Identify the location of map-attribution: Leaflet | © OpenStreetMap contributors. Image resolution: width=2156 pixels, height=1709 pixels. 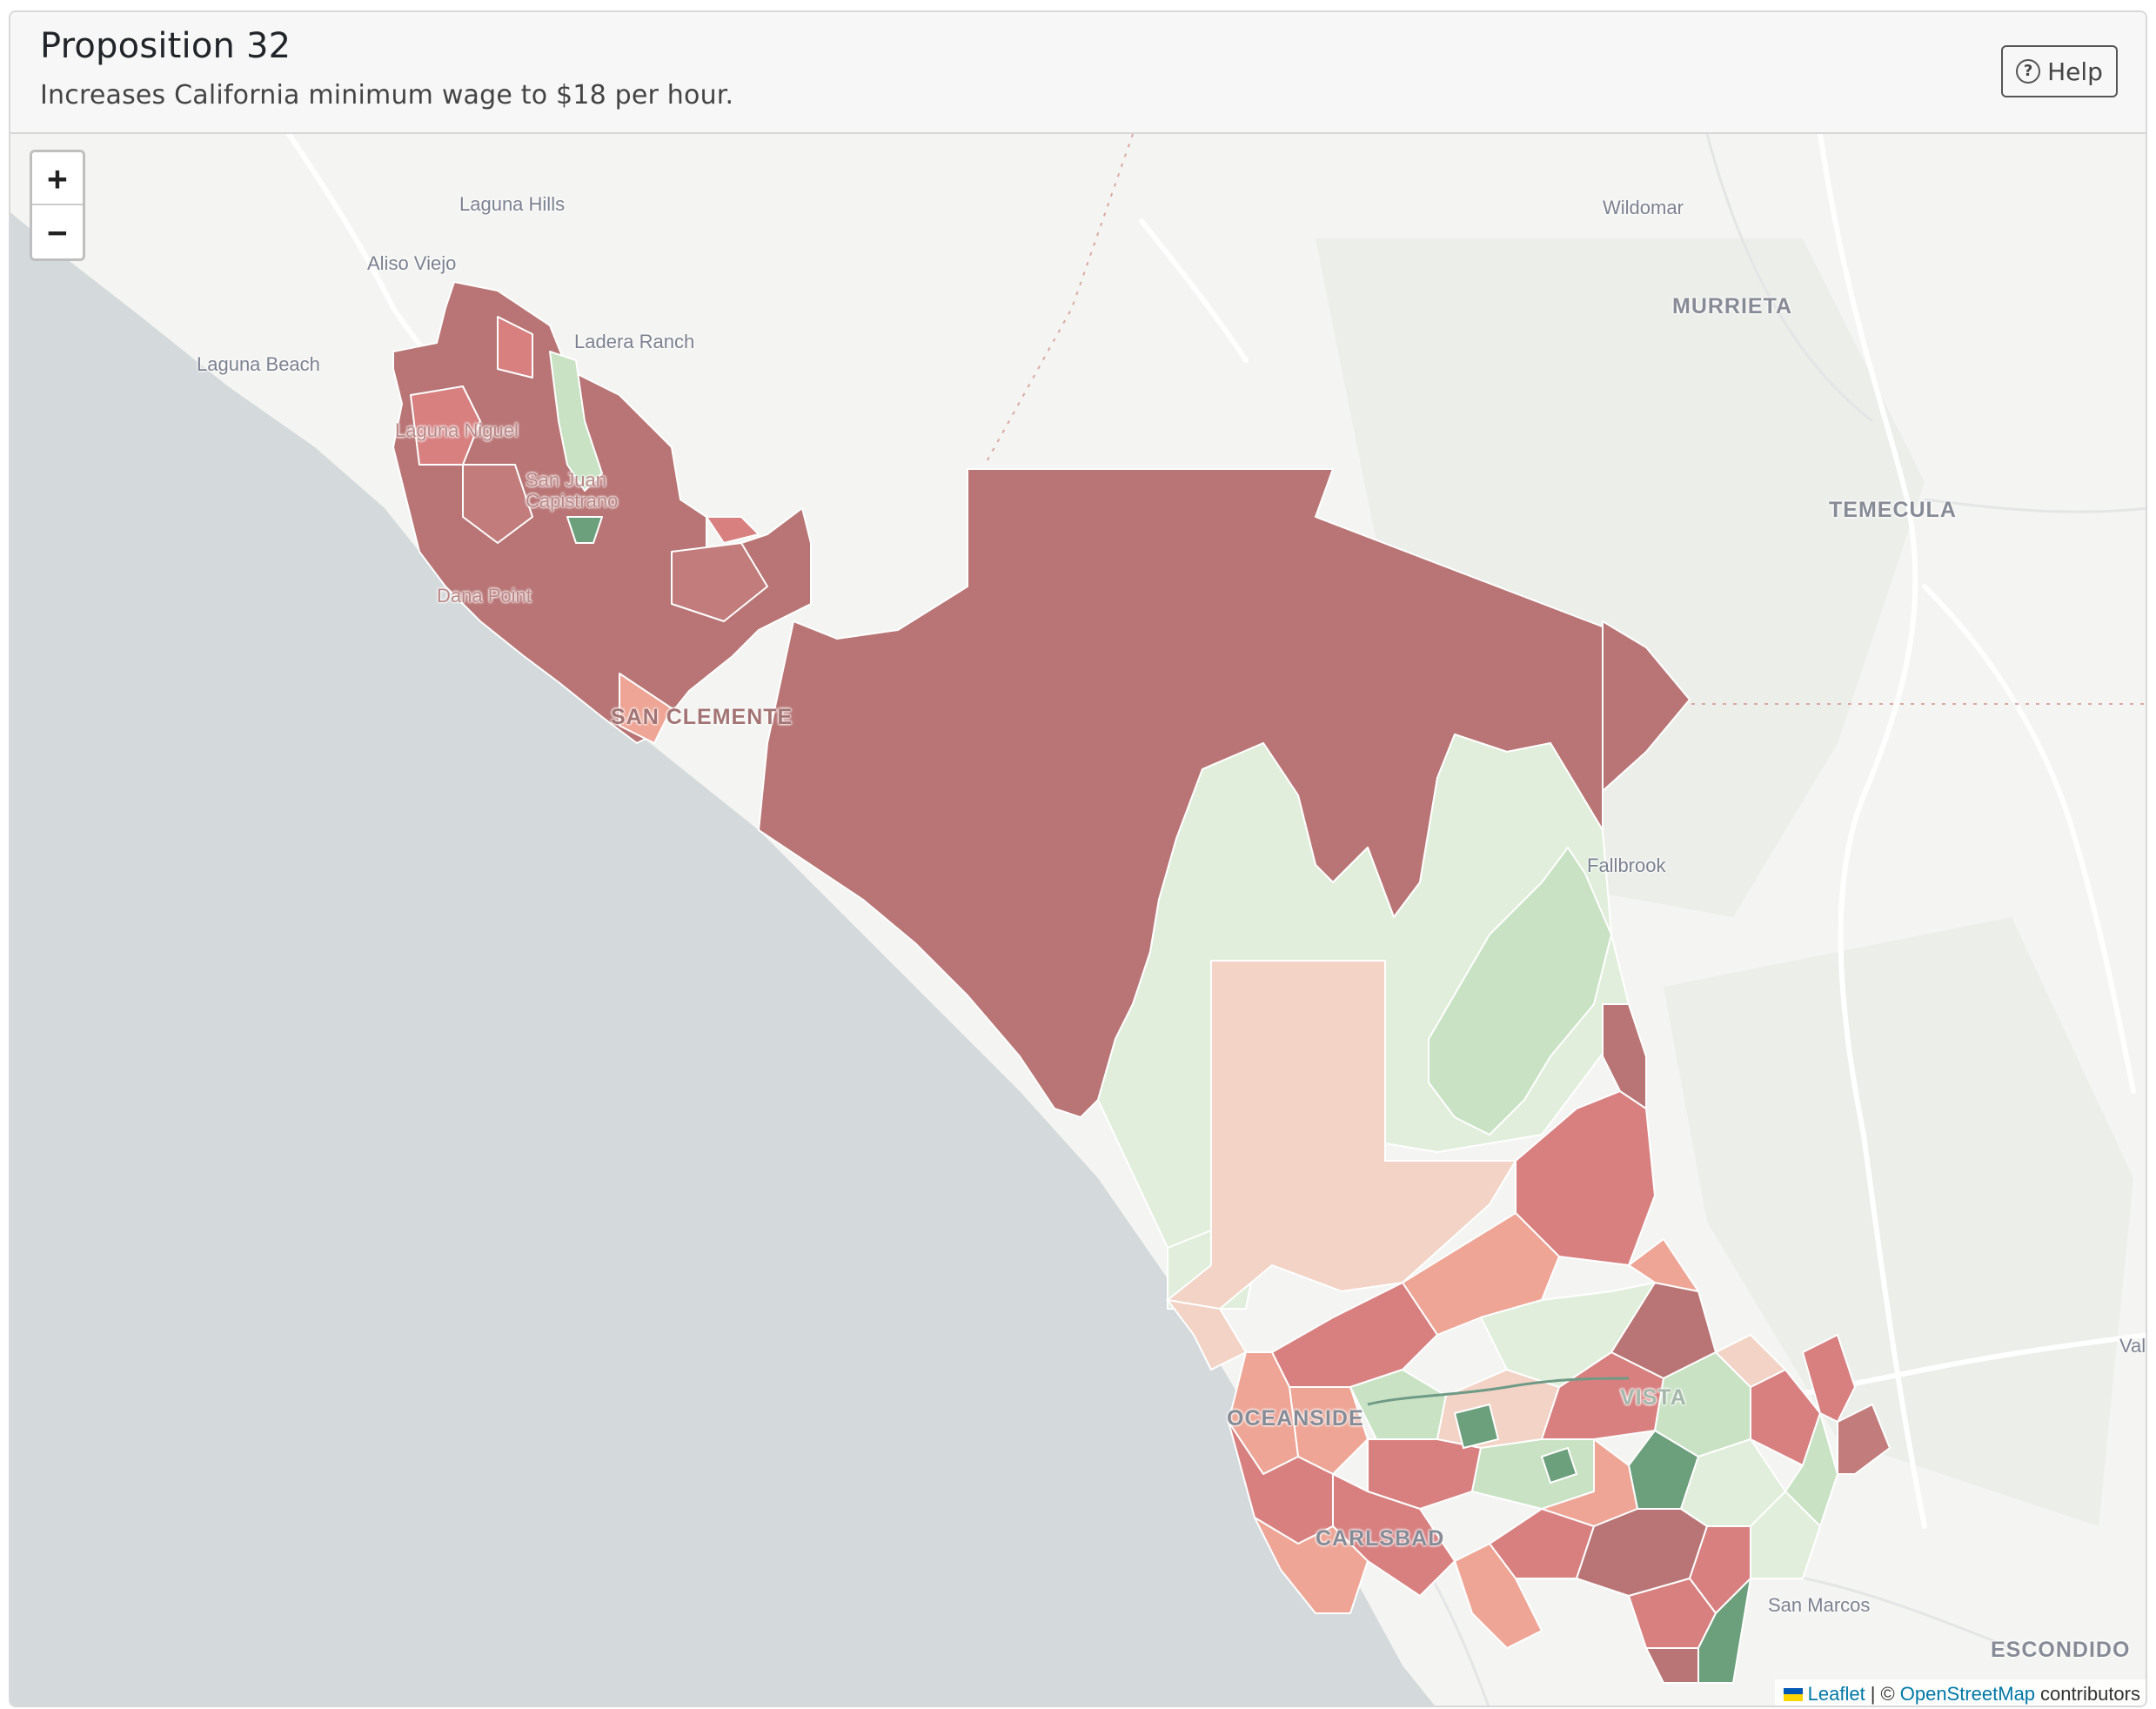
(1960, 1692).